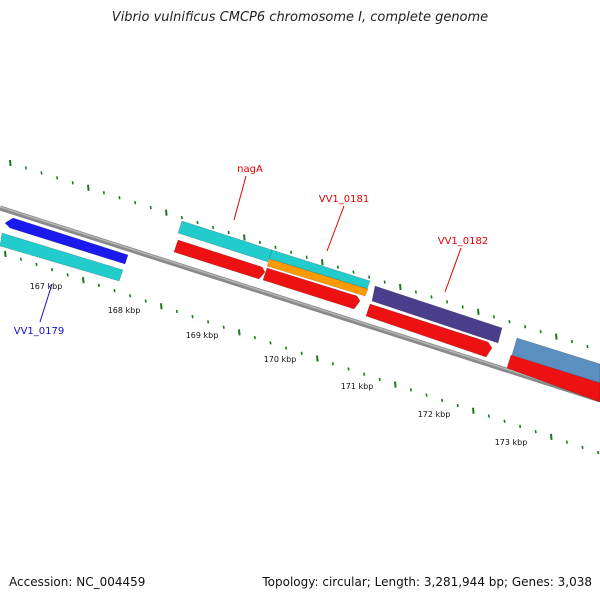 Image resolution: width=600 pixels, height=600 pixels. Describe the element at coordinates (39, 331) in the screenshot. I see `gene-label-VV1-0179: VV1_0179` at that location.